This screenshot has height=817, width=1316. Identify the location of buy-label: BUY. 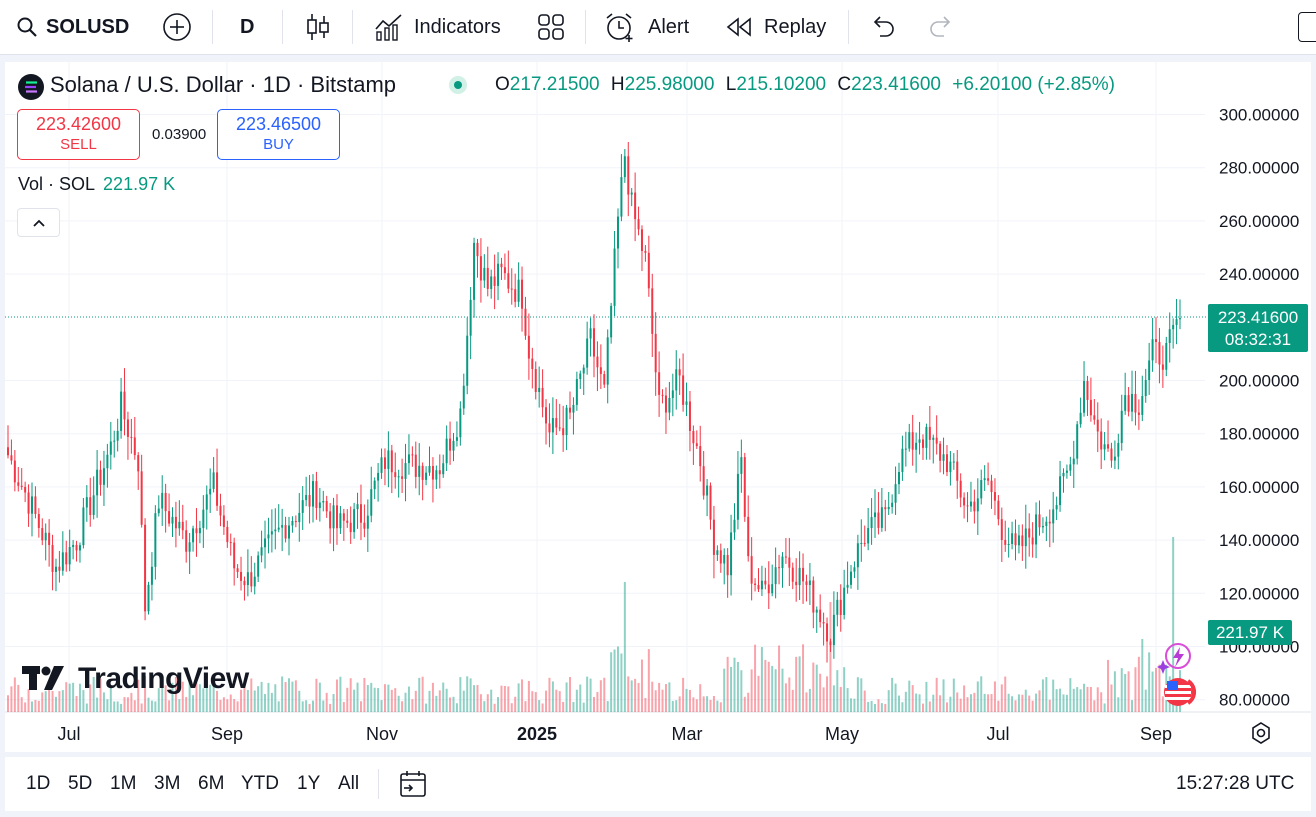
(278, 144).